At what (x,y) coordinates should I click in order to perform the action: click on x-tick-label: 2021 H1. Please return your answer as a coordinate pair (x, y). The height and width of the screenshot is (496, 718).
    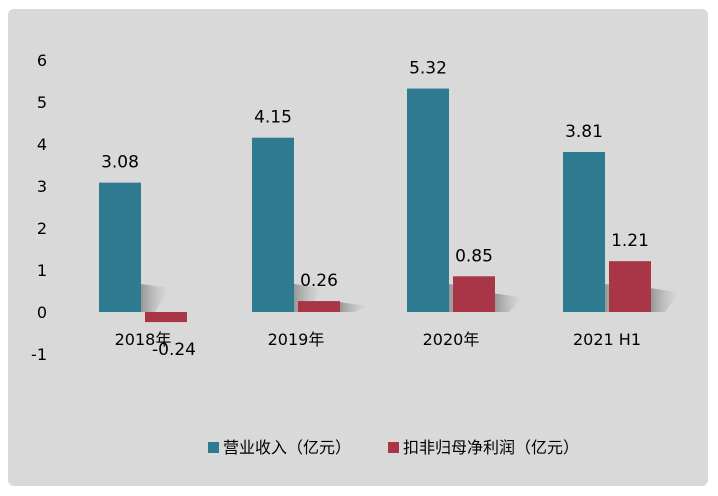
    Looking at the image, I should click on (607, 339).